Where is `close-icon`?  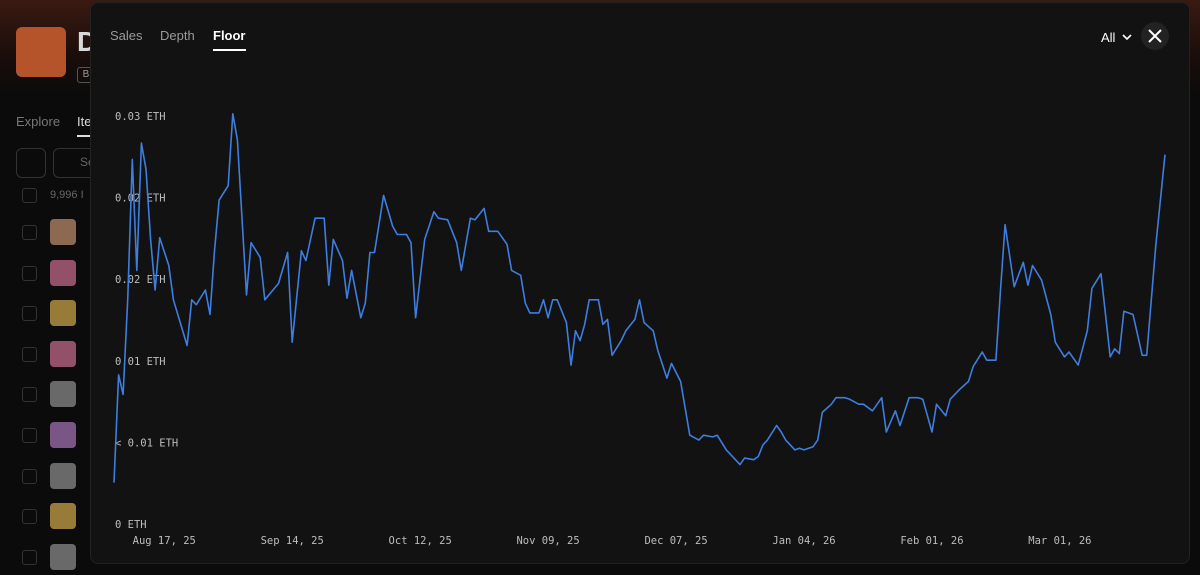 close-icon is located at coordinates (1155, 36).